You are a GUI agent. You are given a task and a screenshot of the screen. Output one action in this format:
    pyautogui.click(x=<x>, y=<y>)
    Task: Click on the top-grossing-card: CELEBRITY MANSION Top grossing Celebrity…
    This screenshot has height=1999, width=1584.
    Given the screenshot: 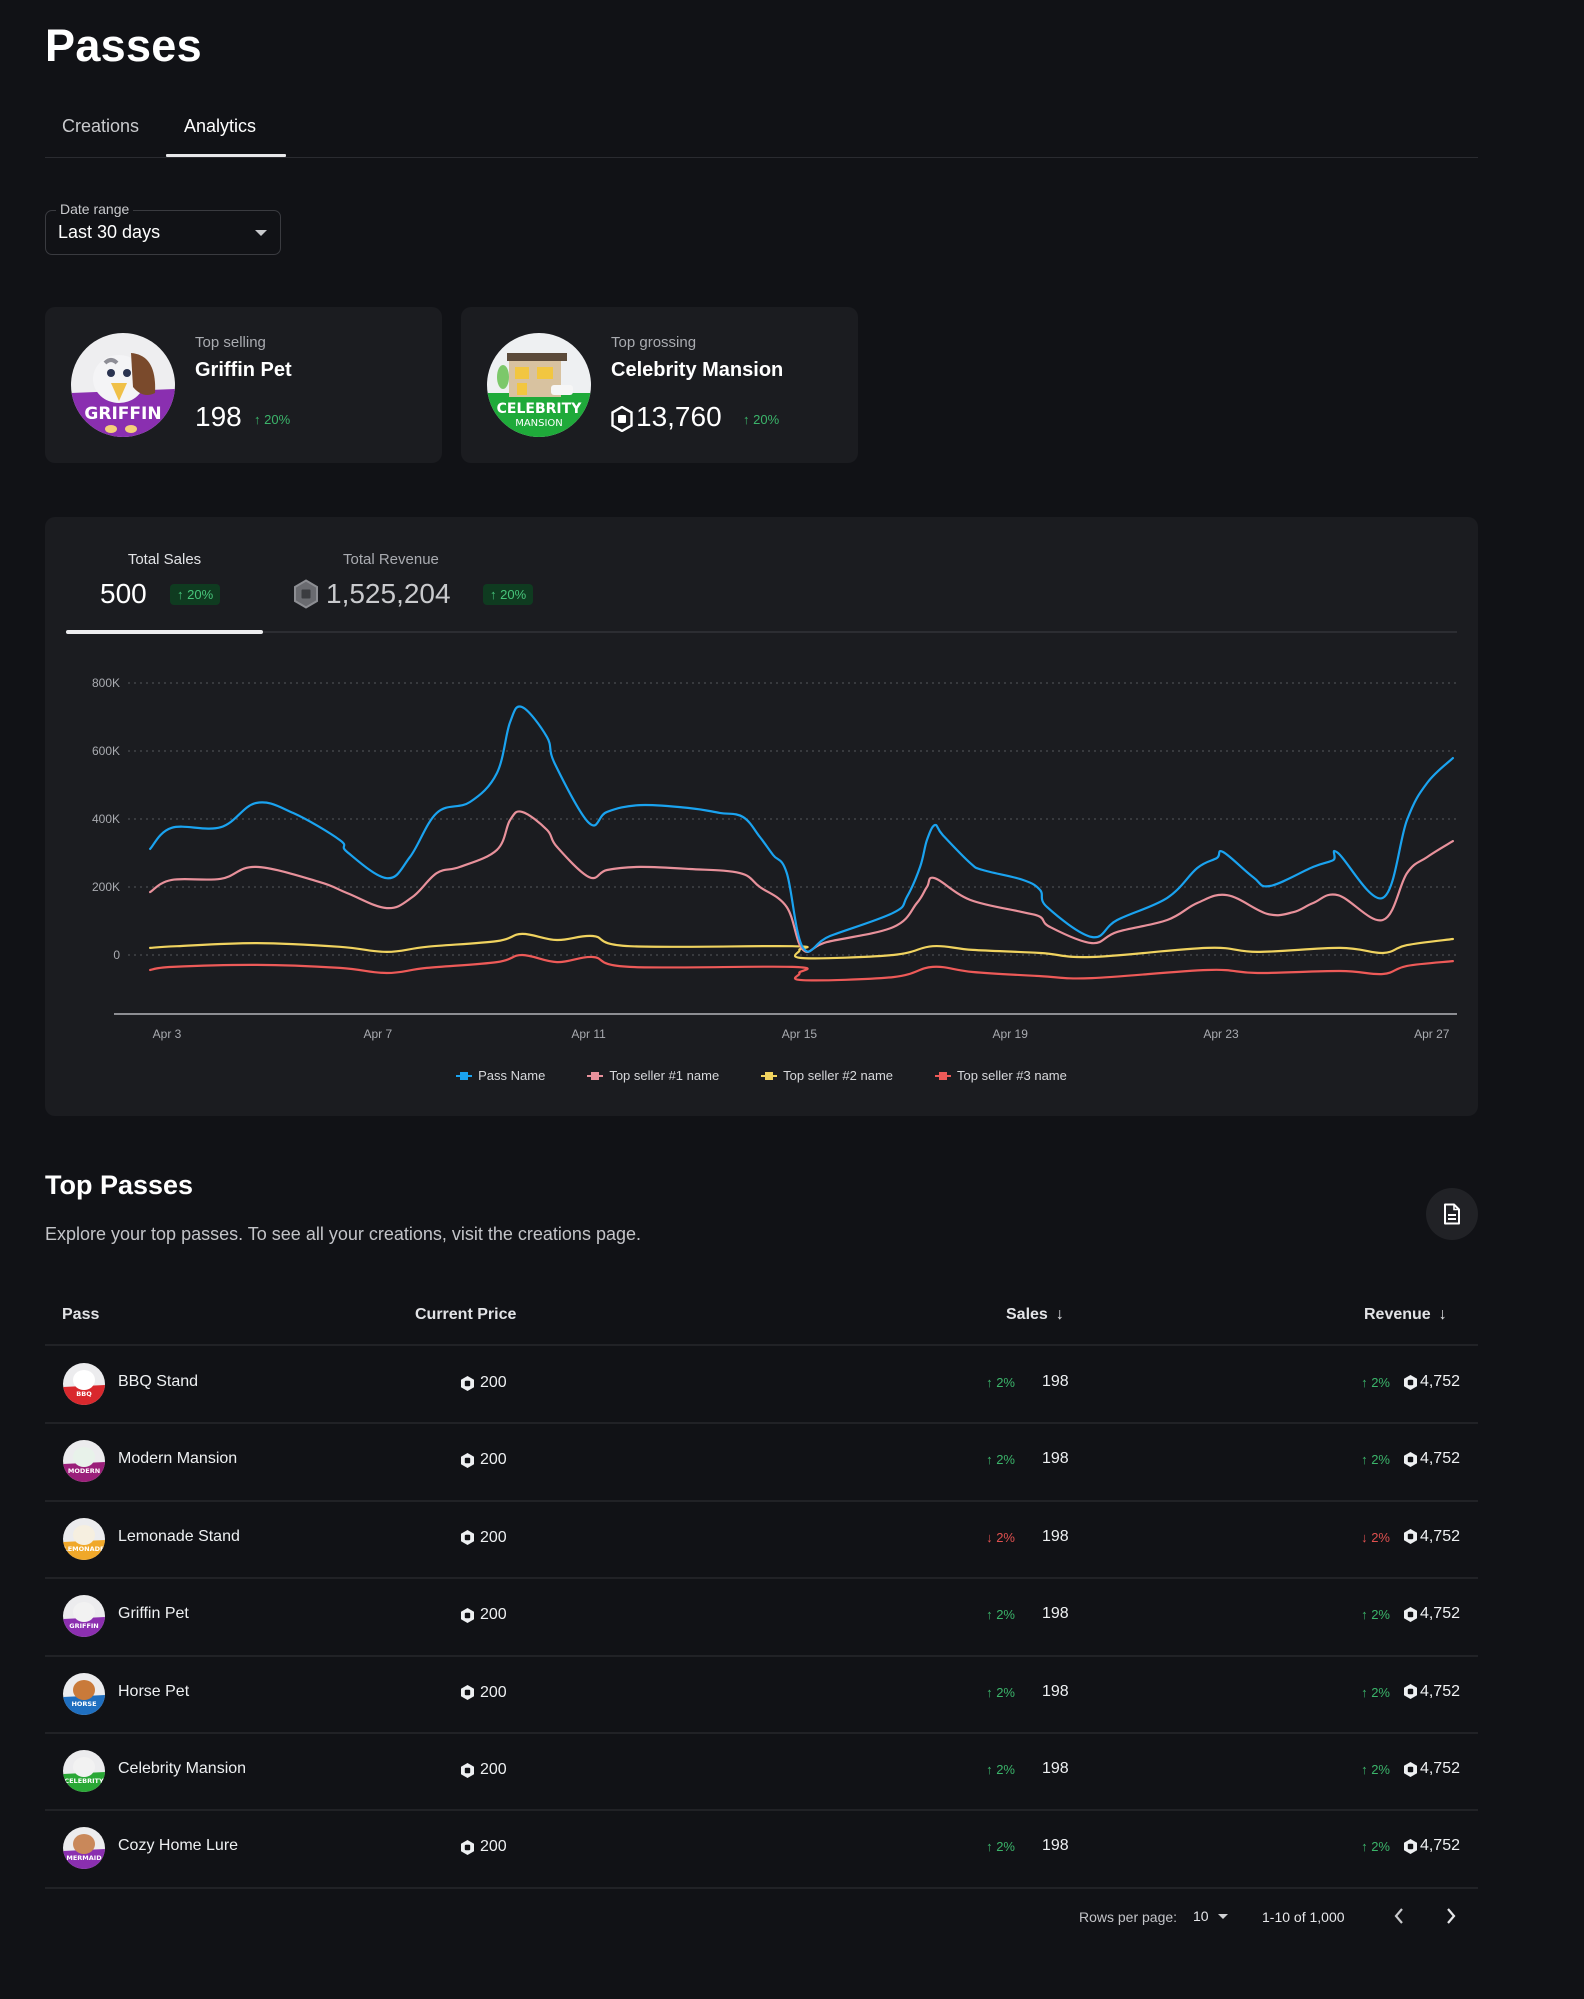 What is the action you would take?
    pyautogui.click(x=659, y=385)
    